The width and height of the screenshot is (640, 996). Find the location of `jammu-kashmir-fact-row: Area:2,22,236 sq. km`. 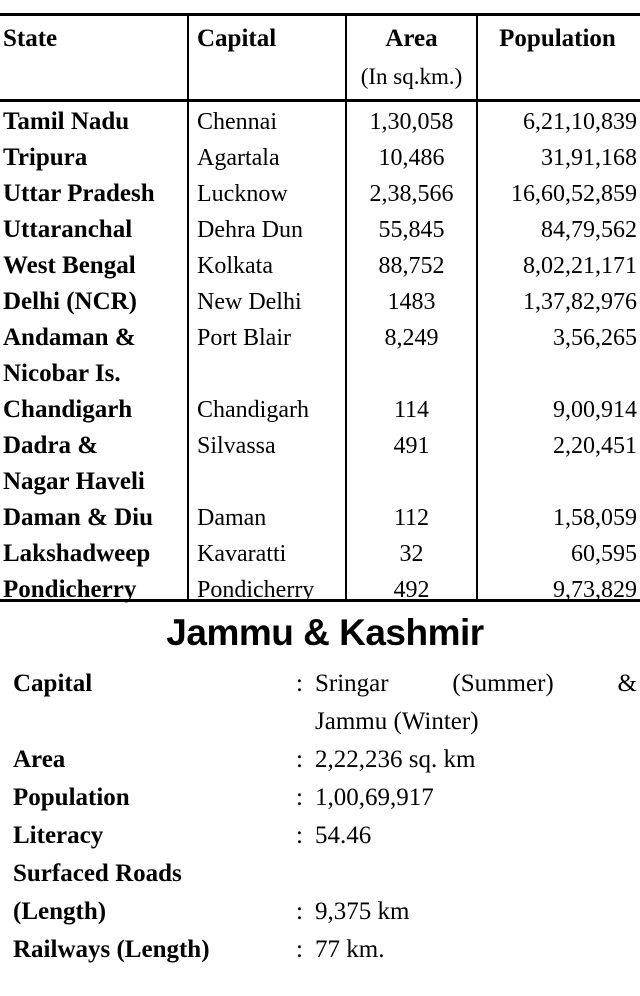

jammu-kashmir-fact-row: Area:2,22,236 sq. km is located at coordinates (320, 760).